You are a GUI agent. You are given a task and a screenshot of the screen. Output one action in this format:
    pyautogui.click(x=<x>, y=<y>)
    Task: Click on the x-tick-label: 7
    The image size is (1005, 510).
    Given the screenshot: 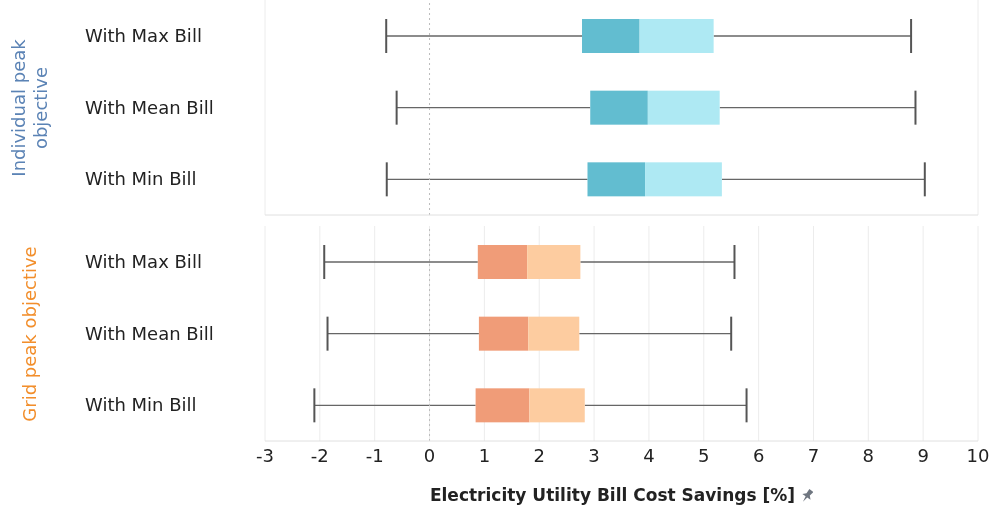 What is the action you would take?
    pyautogui.click(x=813, y=455)
    